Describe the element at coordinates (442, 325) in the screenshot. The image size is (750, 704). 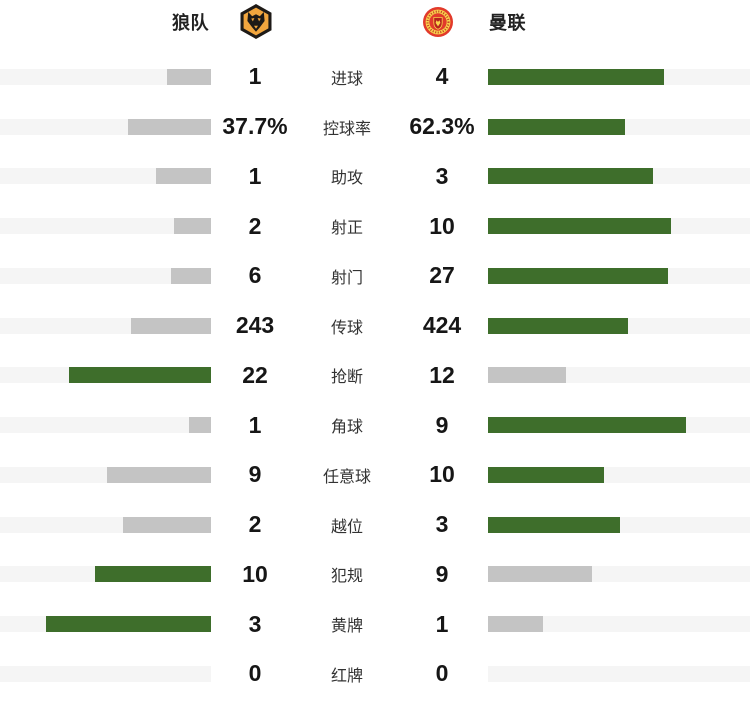
I see `away-value: 424` at that location.